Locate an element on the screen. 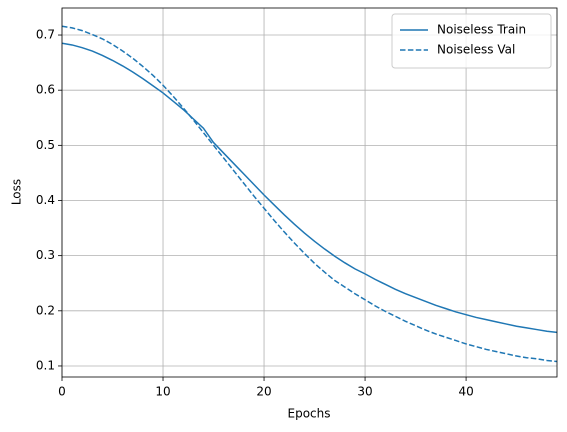 This screenshot has height=432, width=567. y-tick-label: 0.3 is located at coordinates (45, 255).